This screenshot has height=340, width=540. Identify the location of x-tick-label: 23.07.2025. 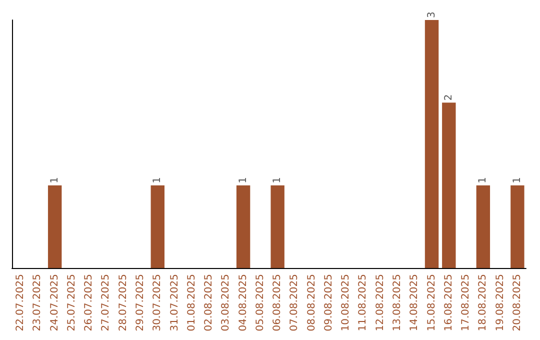
(38, 303).